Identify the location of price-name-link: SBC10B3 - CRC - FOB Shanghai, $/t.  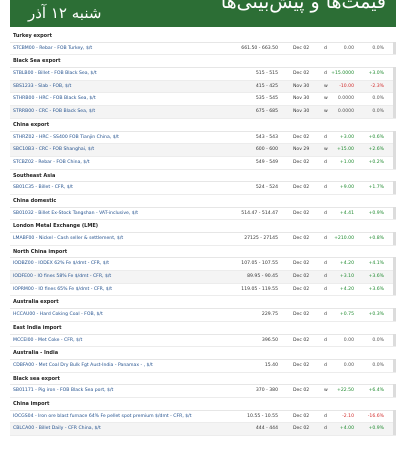
(54, 150).